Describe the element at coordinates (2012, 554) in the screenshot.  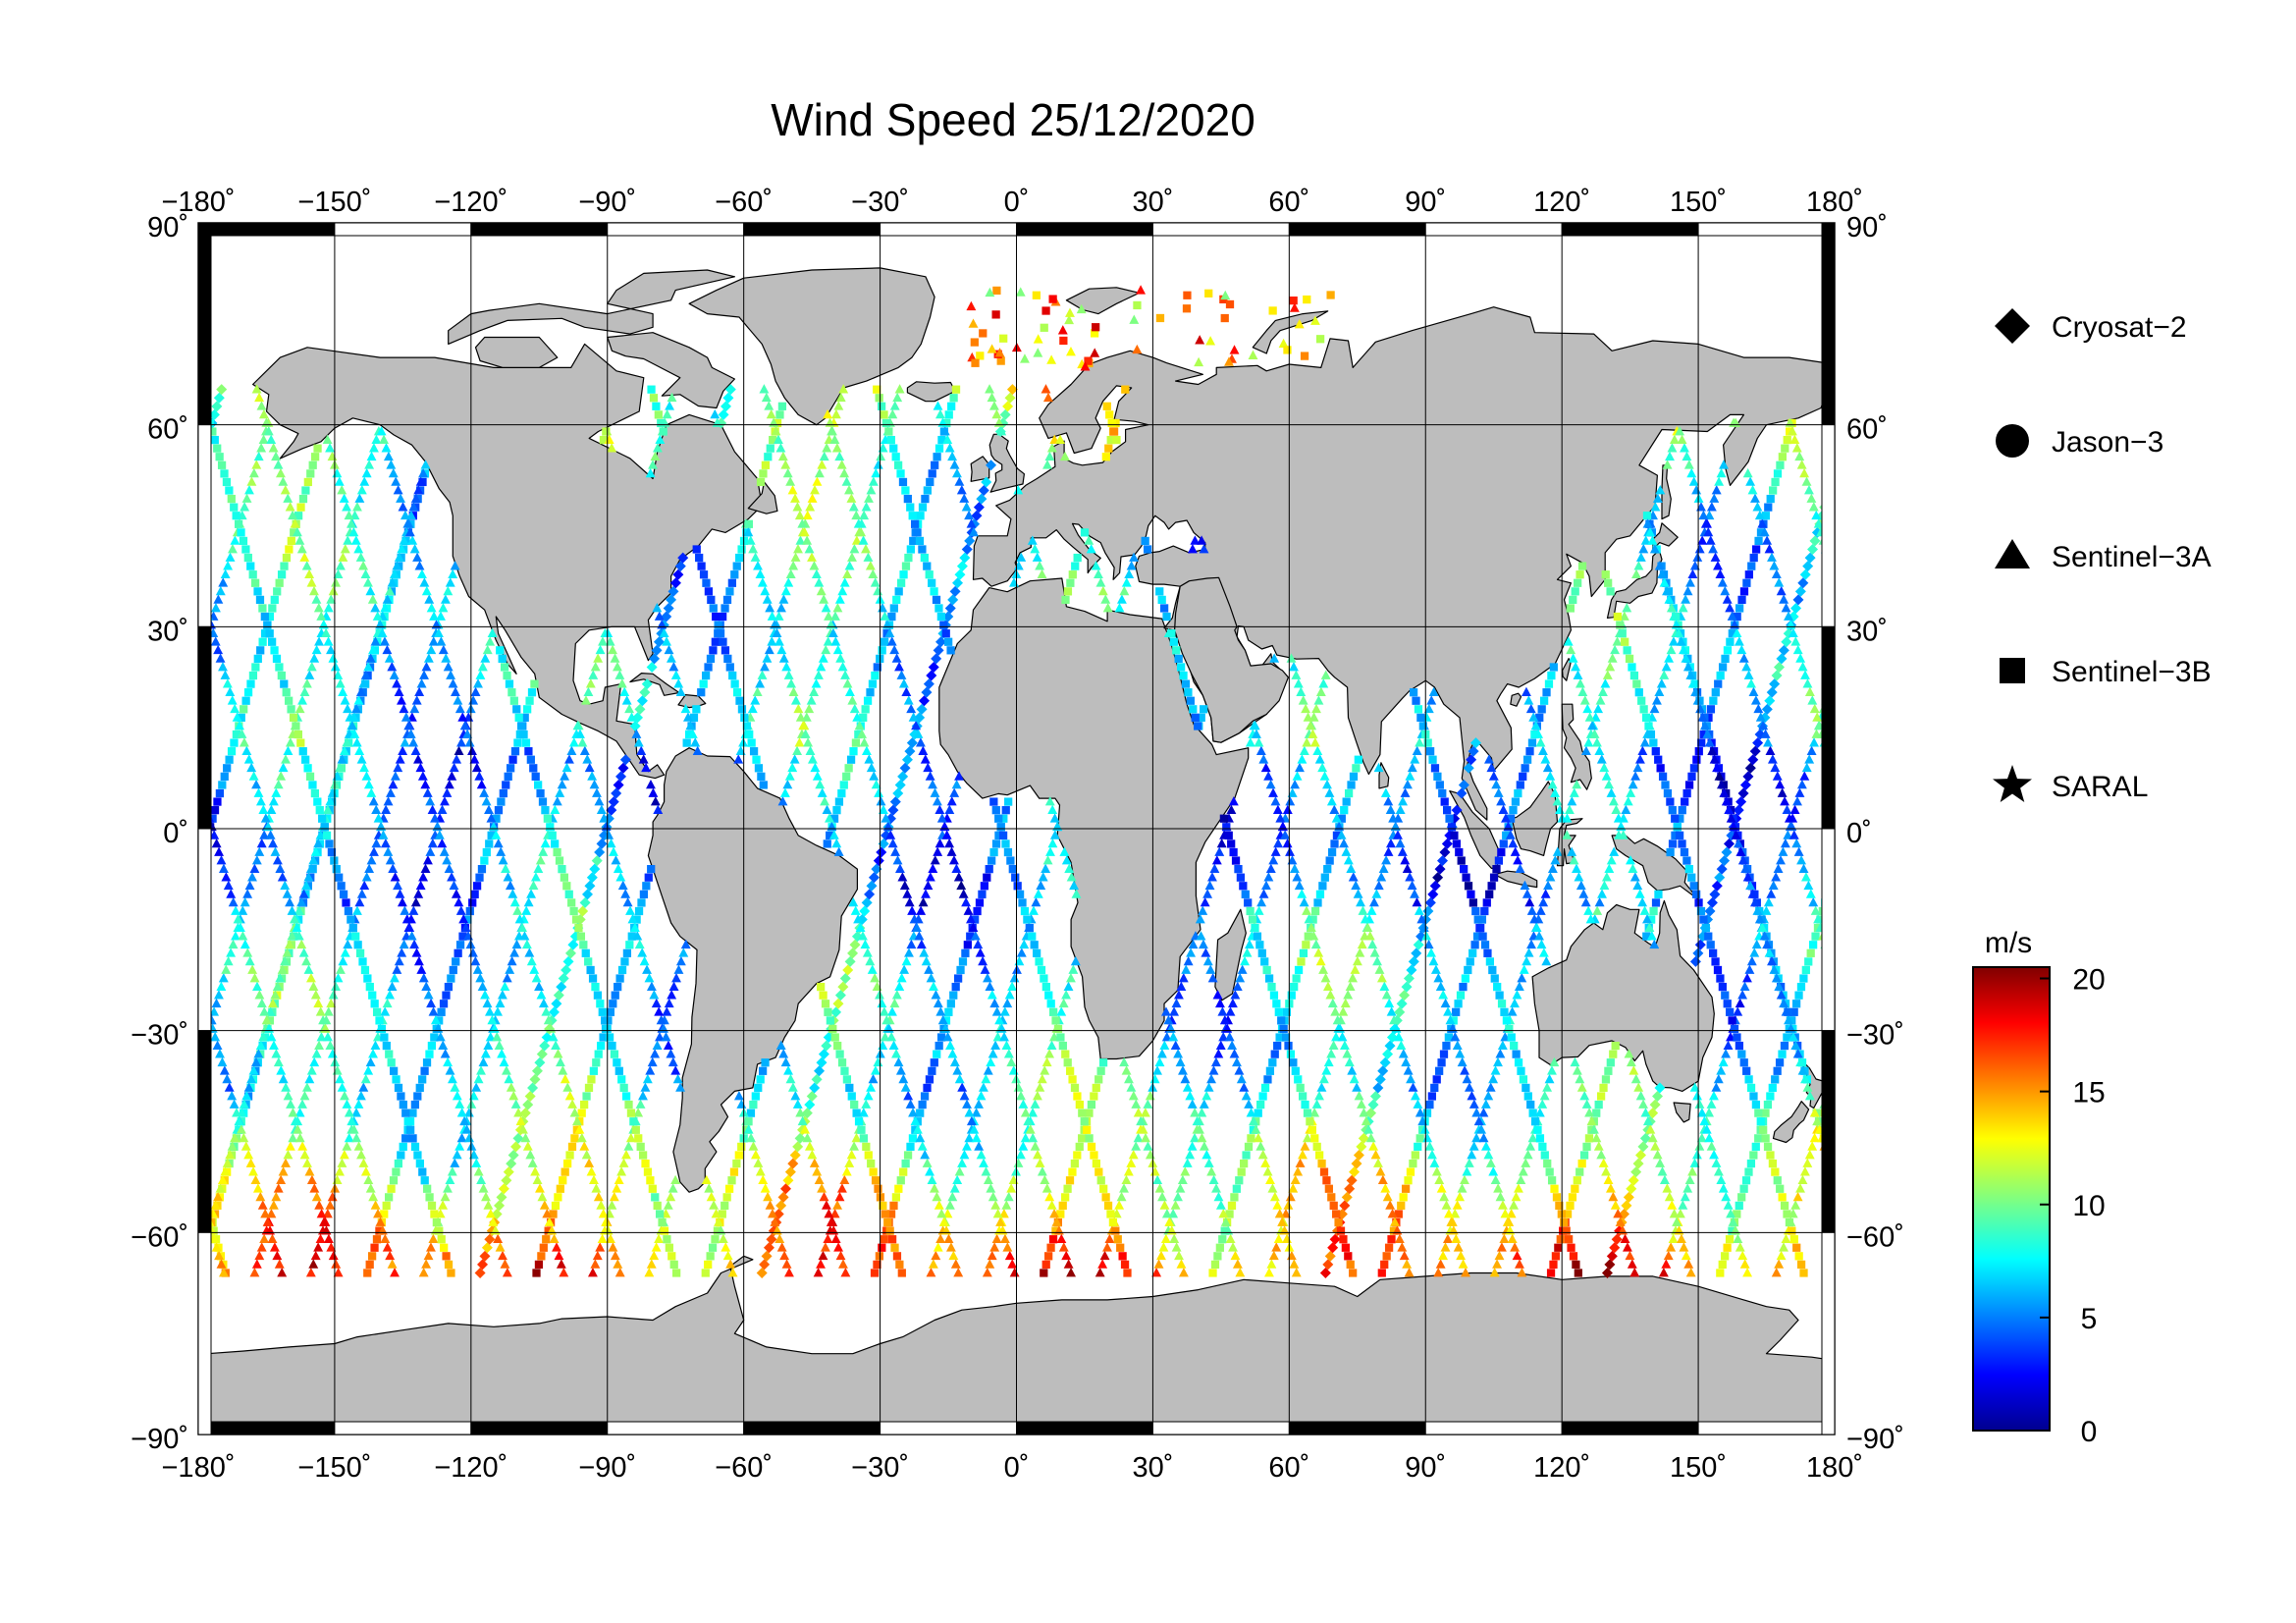
I see `triangle-icon` at that location.